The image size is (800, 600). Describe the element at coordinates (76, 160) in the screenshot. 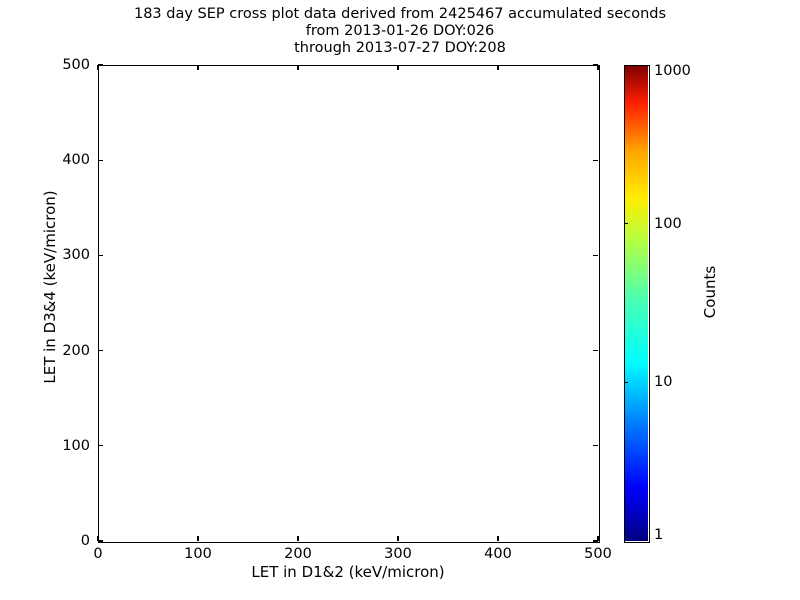

I see `y-axis-tick-label: 400` at that location.